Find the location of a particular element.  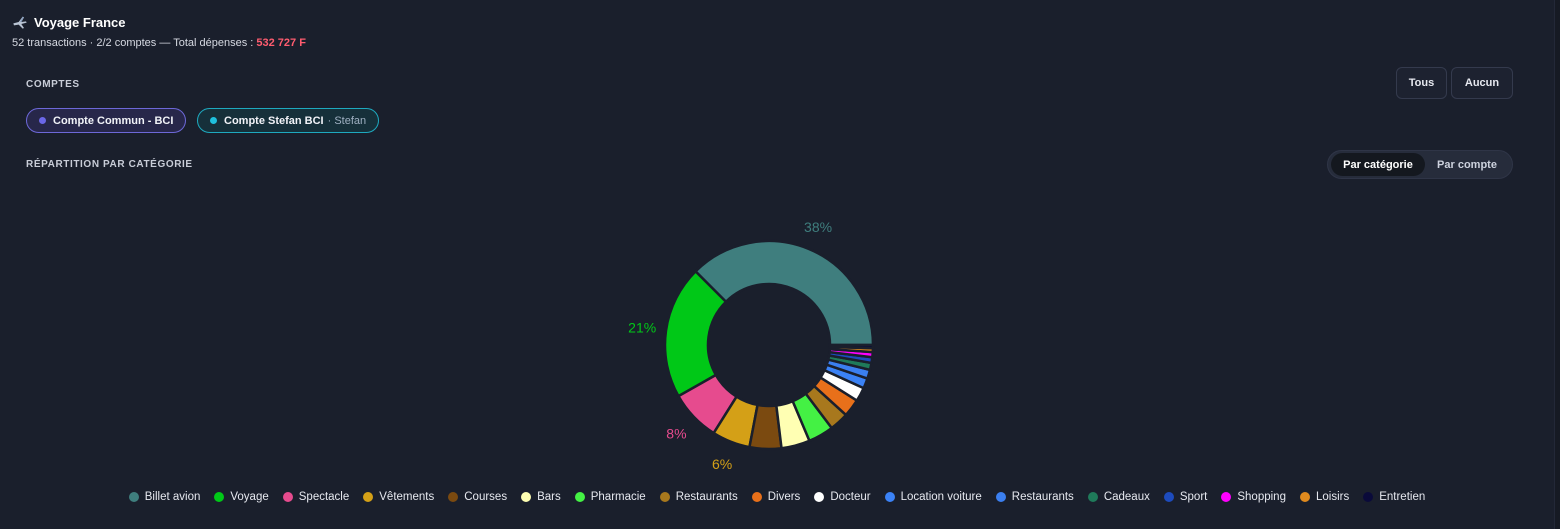

legend-item: Shopping is located at coordinates (1253, 497).